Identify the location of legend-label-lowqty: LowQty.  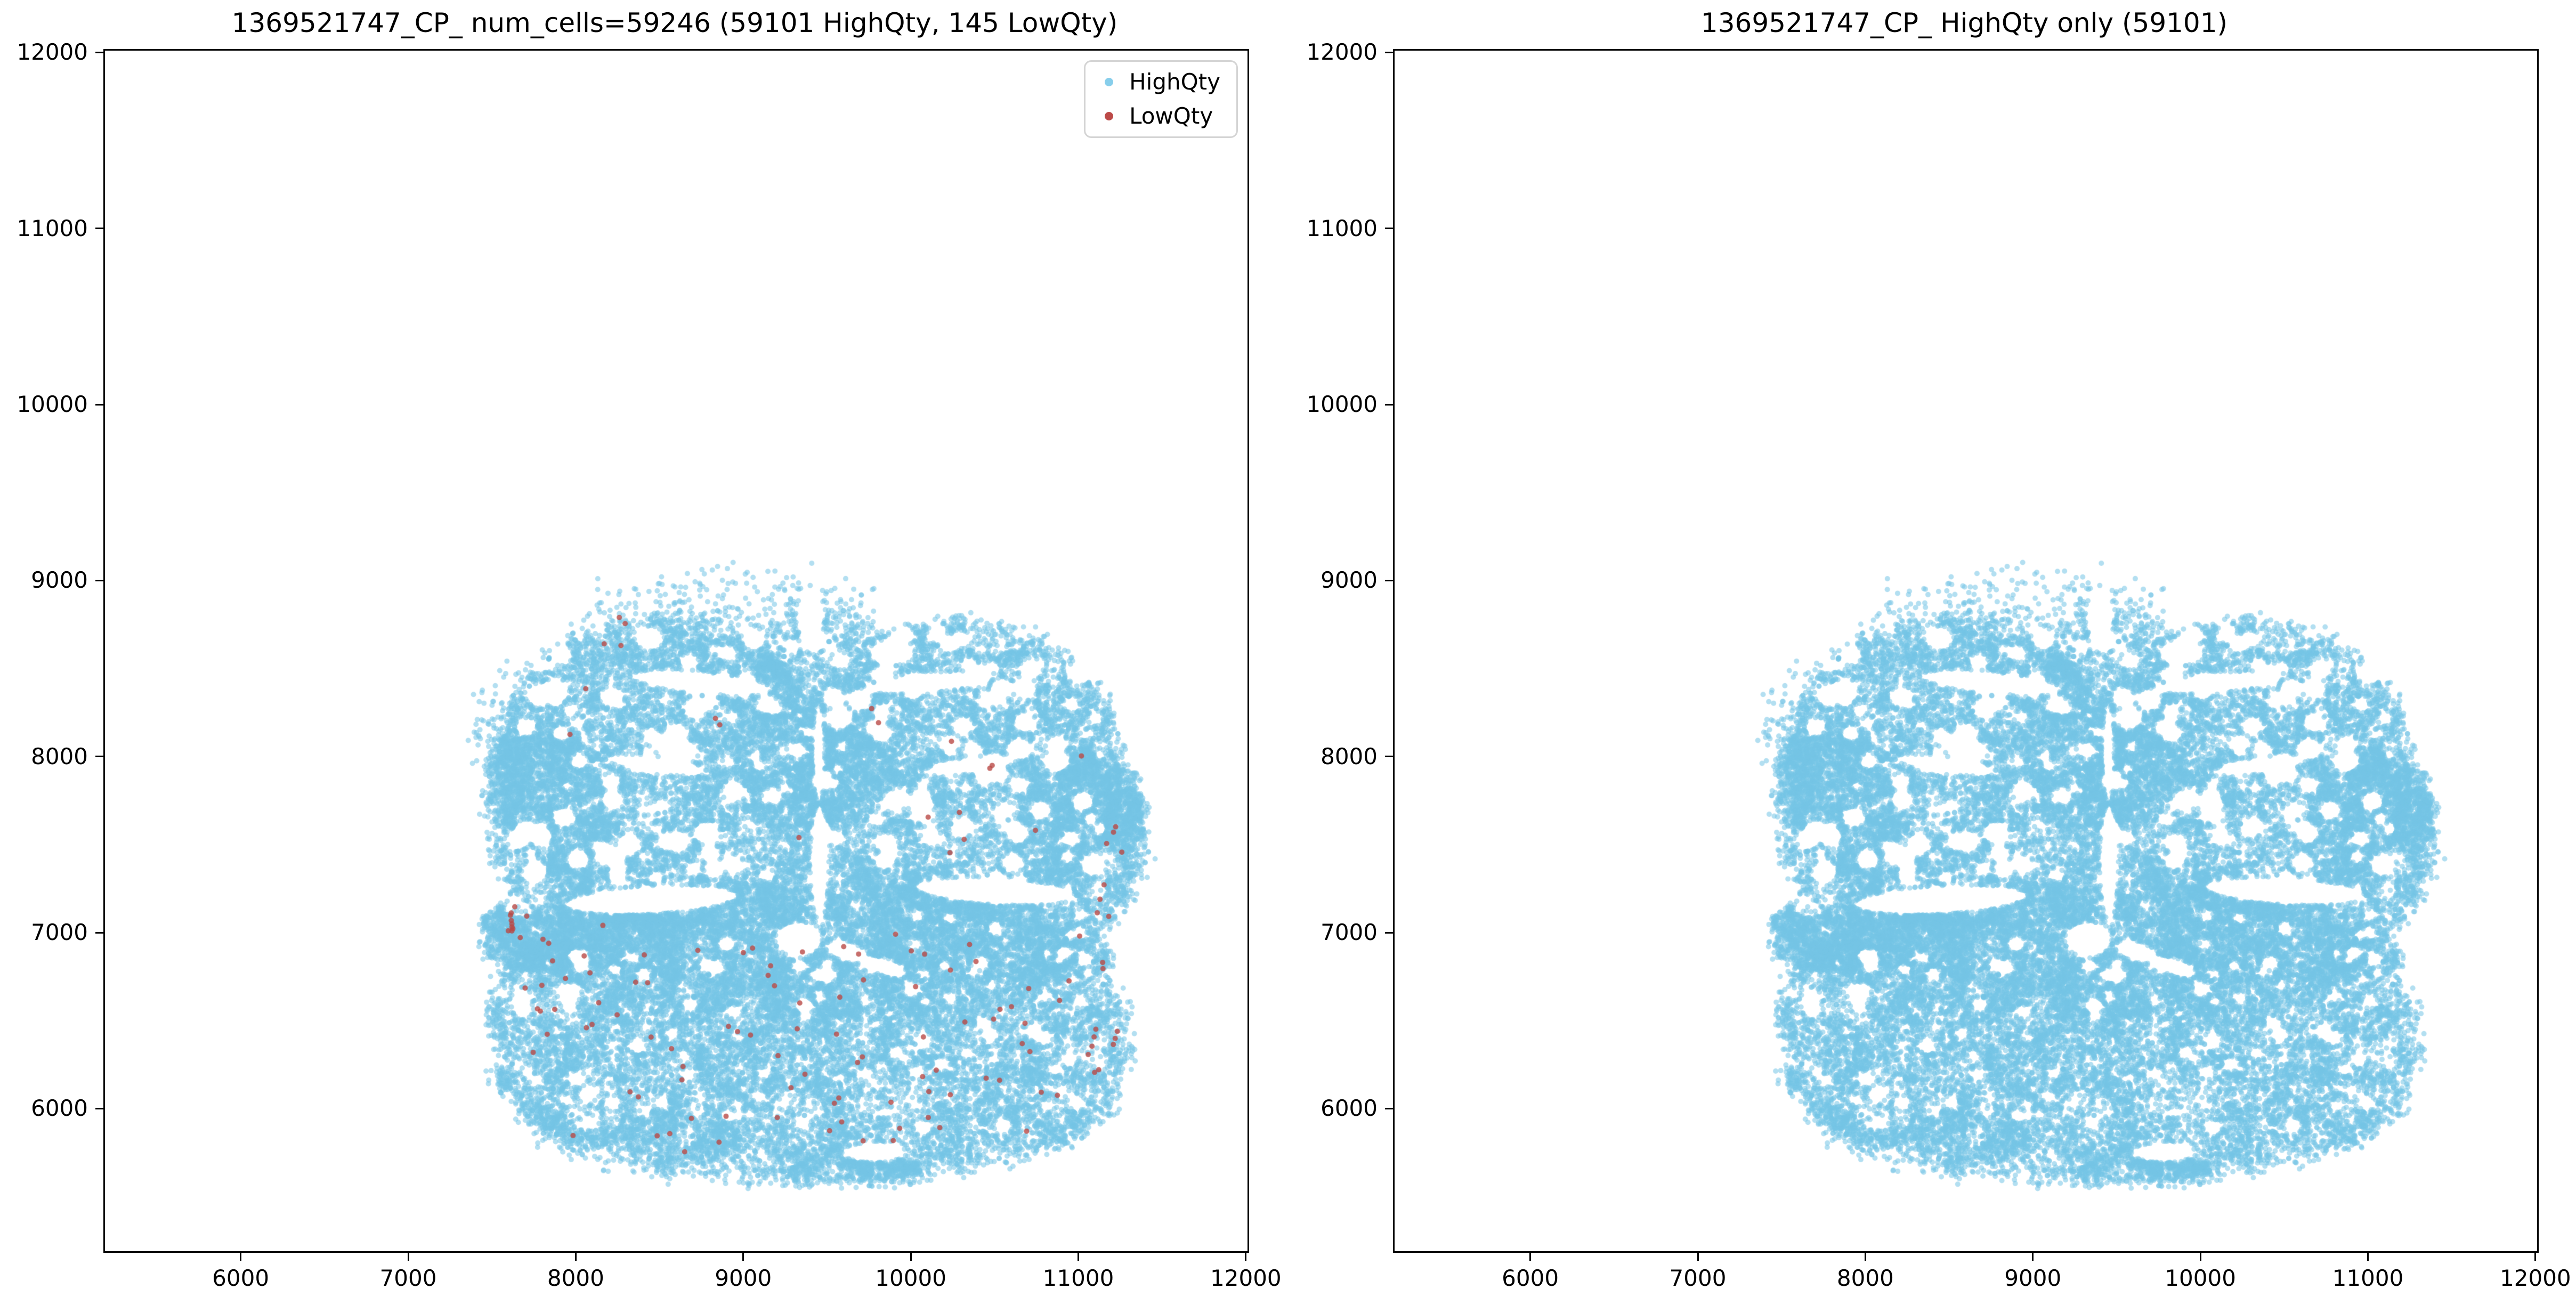
(1171, 116).